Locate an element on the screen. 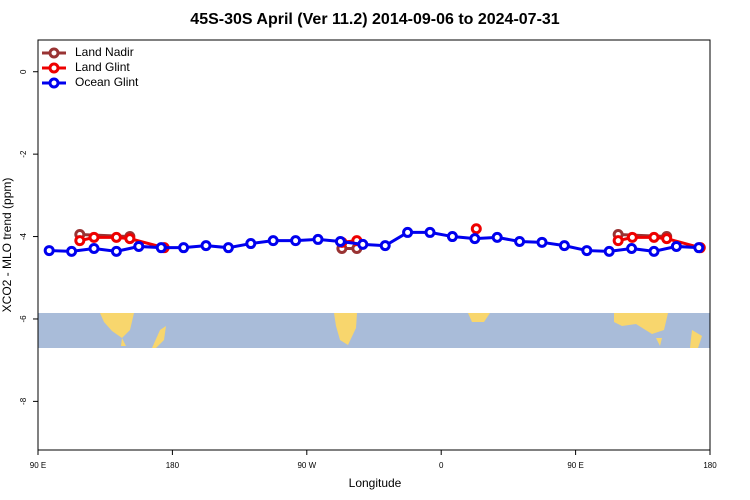  map-strip is located at coordinates (374, 330).